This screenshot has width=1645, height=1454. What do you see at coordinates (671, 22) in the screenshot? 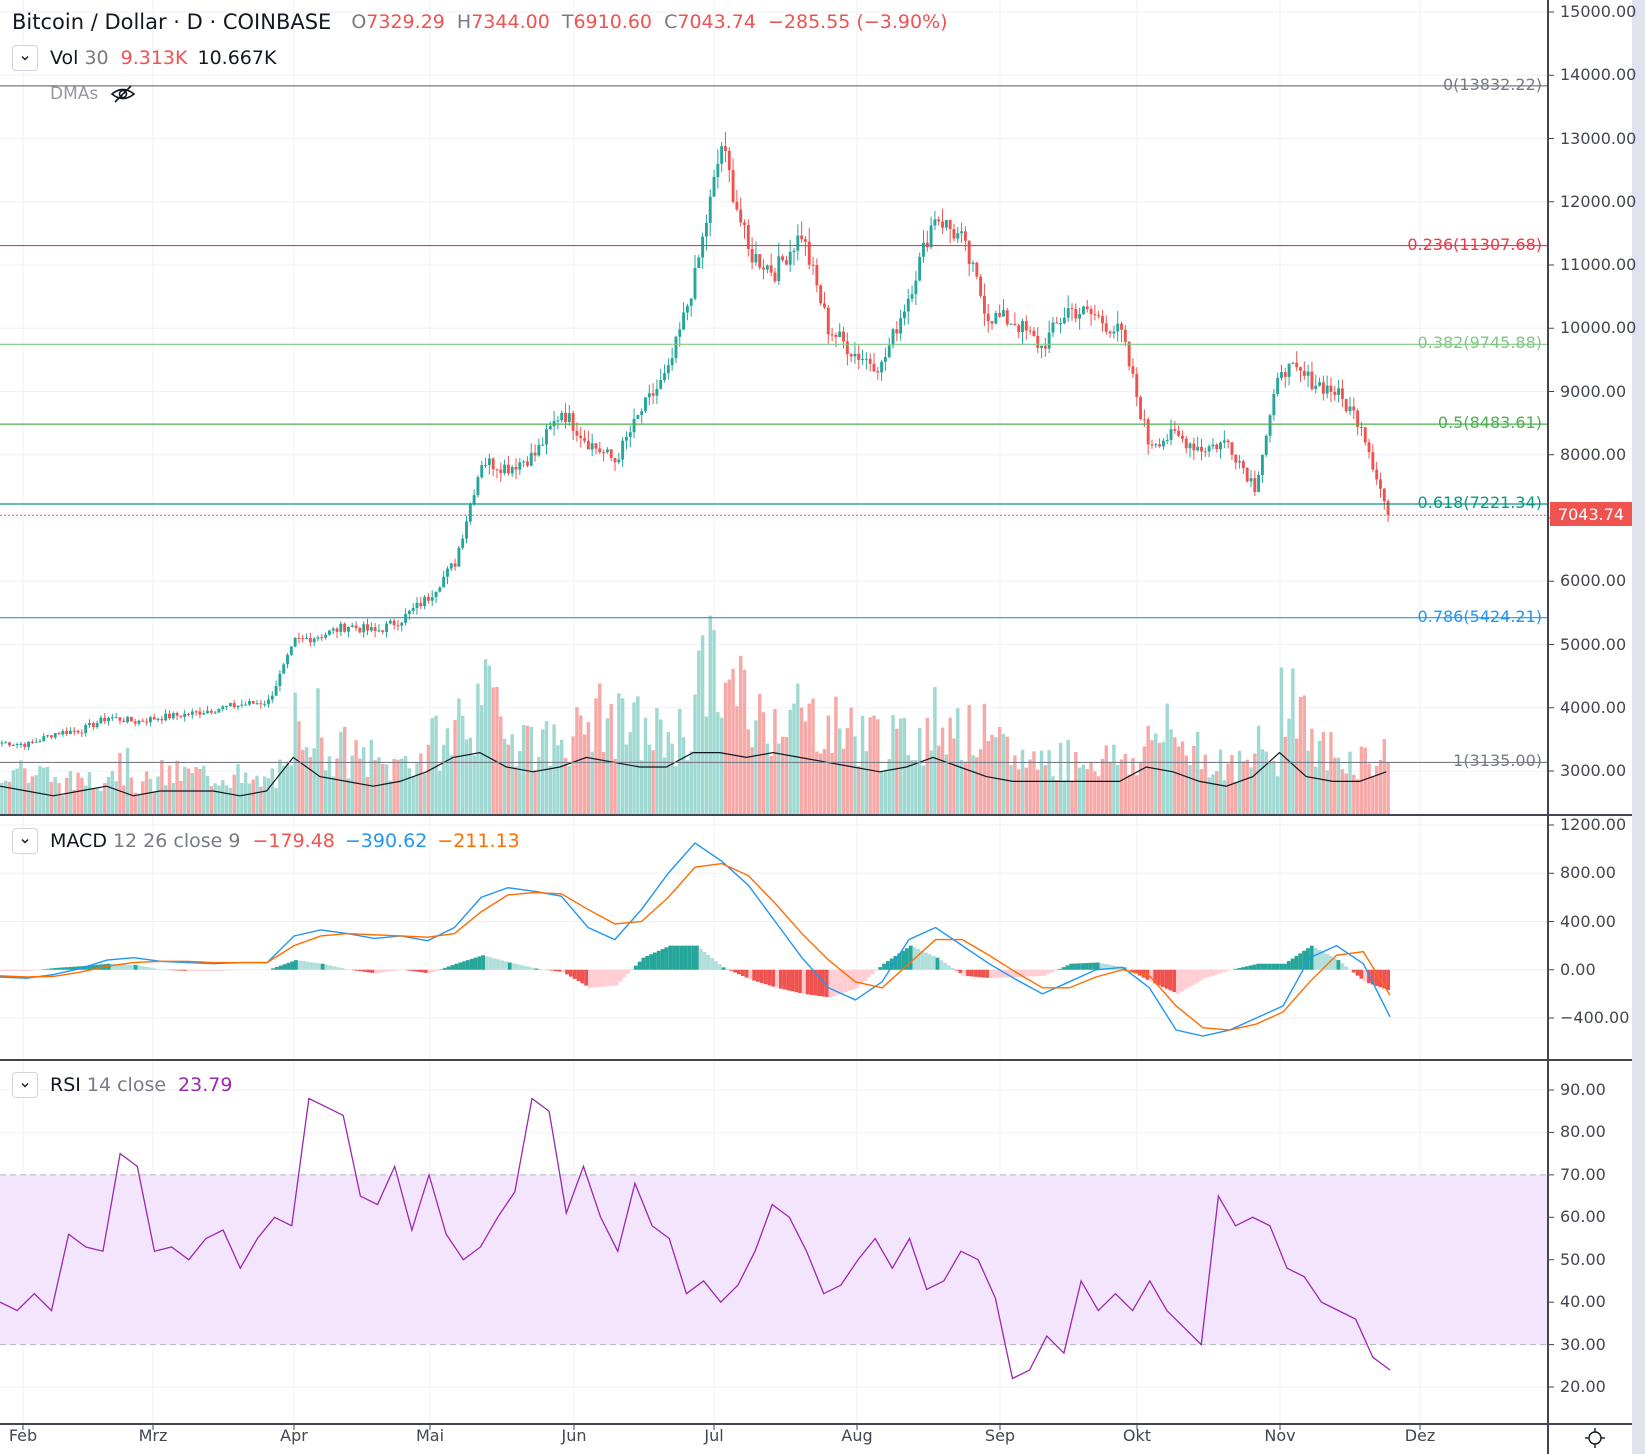
I see `close-label: C` at bounding box center [671, 22].